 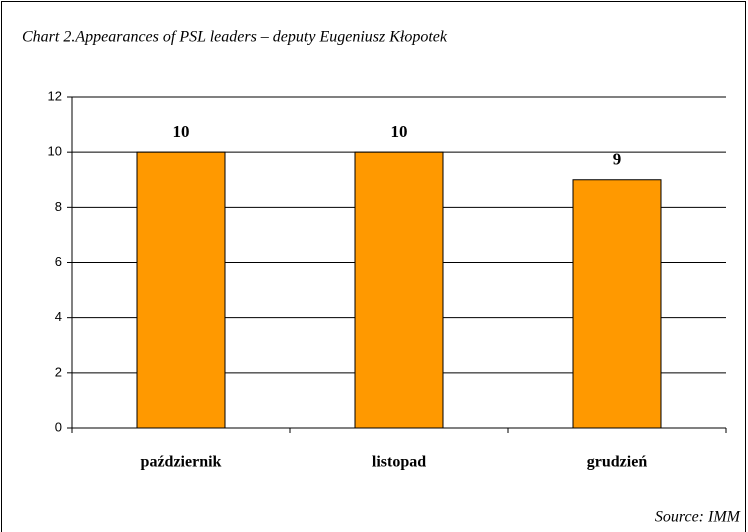 What do you see at coordinates (58, 261) in the screenshot?
I see `y-tick-label: 6` at bounding box center [58, 261].